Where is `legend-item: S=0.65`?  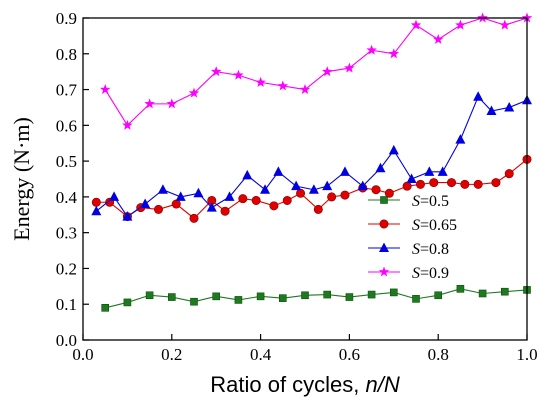
legend-item: S=0.65 is located at coordinates (412, 225).